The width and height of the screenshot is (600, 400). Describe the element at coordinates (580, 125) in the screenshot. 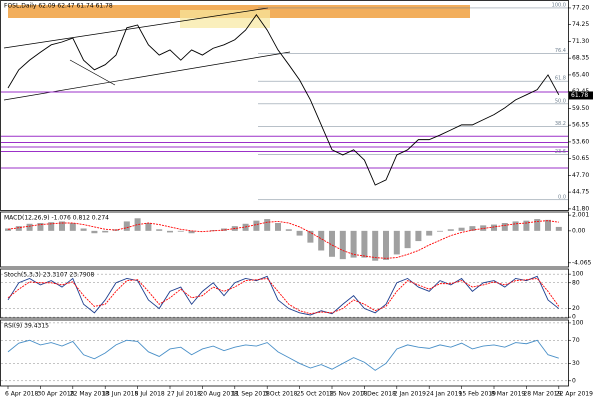

I see `y-tick-label: 56.55` at that location.